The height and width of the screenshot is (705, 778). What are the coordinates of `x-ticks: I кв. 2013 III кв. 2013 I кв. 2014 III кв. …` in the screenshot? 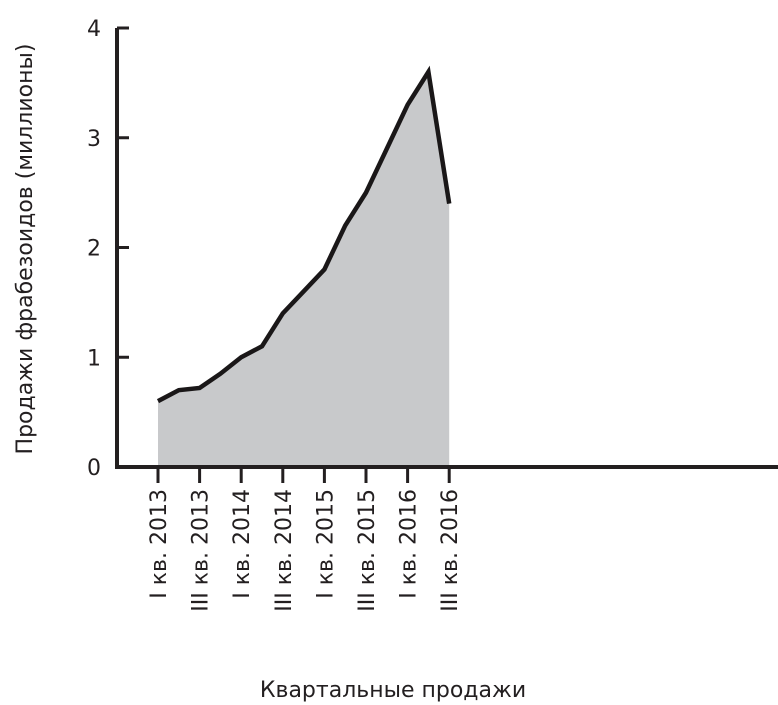 It's located at (305, 539).